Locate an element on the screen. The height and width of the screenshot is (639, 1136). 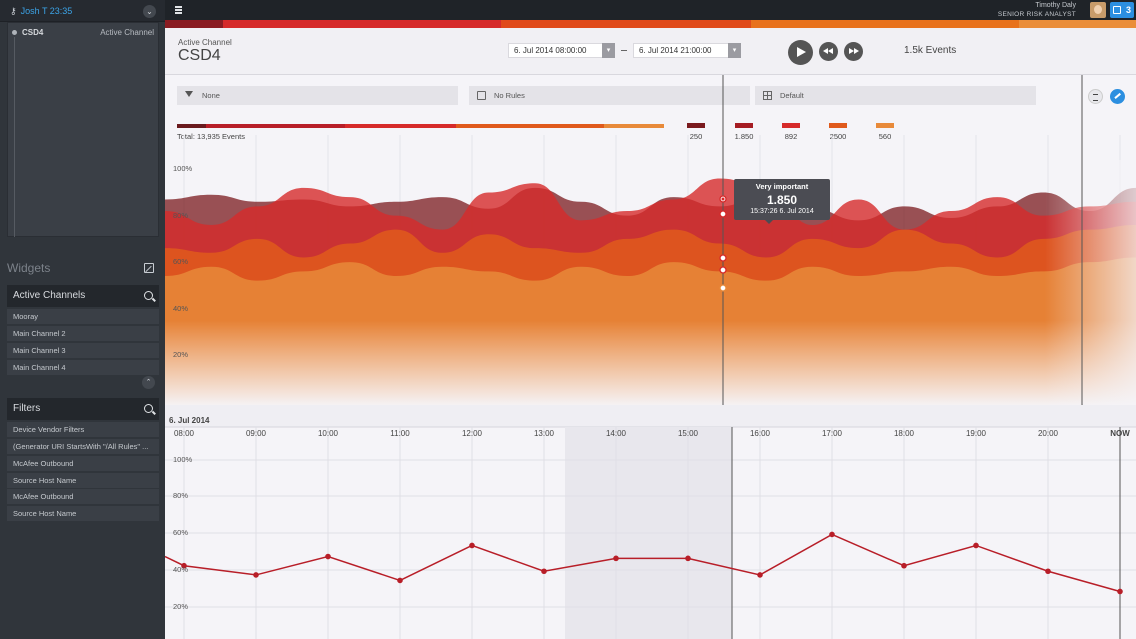
page-title: CSD4 is located at coordinates (199, 55).